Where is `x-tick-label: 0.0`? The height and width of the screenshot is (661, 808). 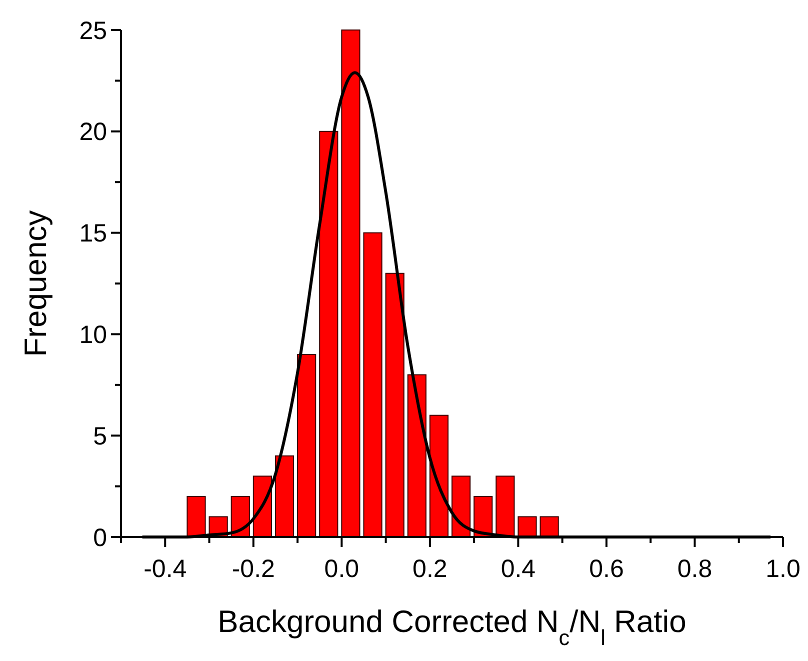 x-tick-label: 0.0 is located at coordinates (342, 569).